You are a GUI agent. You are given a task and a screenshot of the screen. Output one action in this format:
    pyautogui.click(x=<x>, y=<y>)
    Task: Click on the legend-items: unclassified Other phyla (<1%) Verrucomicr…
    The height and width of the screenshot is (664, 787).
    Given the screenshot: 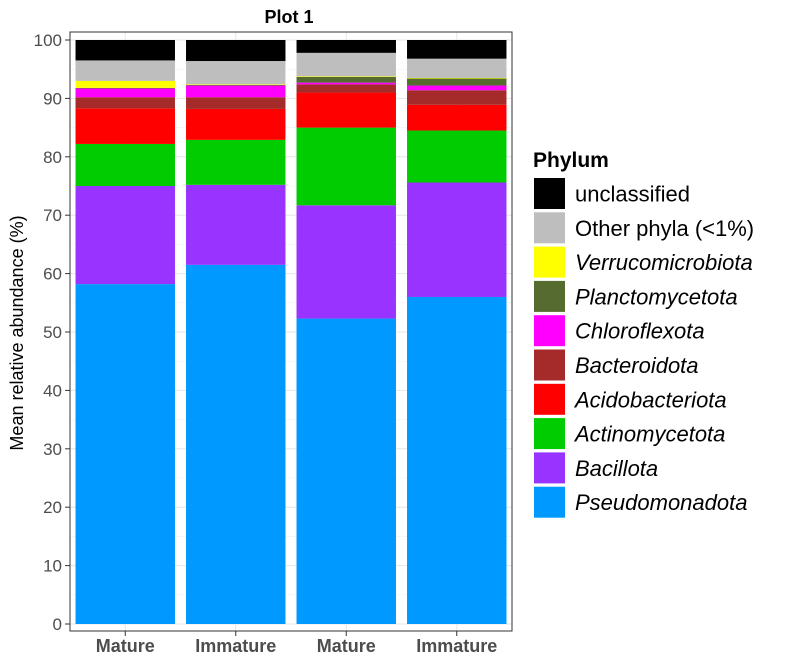 What is the action you would take?
    pyautogui.click(x=644, y=348)
    